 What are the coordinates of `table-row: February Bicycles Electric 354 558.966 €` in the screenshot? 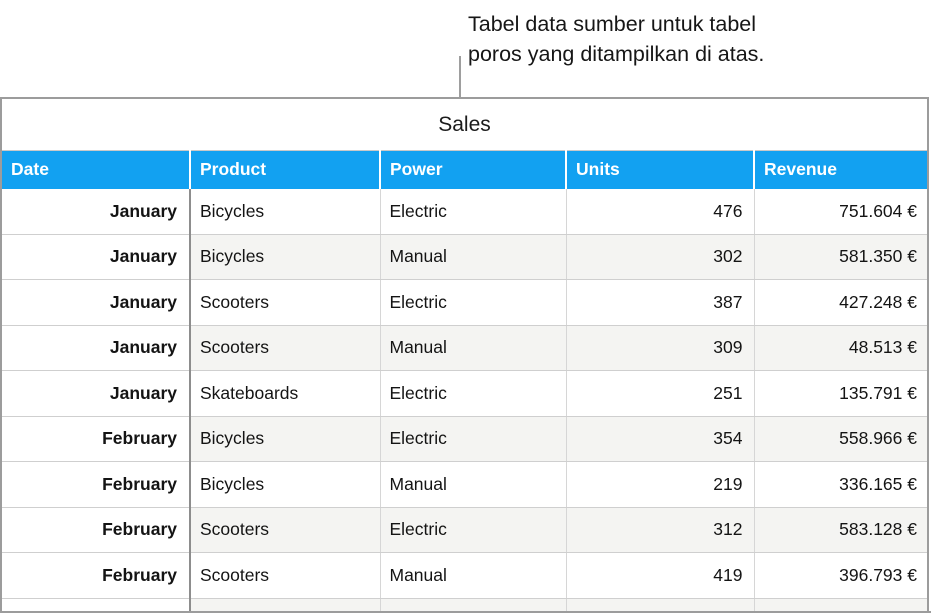 It's located at (464, 439).